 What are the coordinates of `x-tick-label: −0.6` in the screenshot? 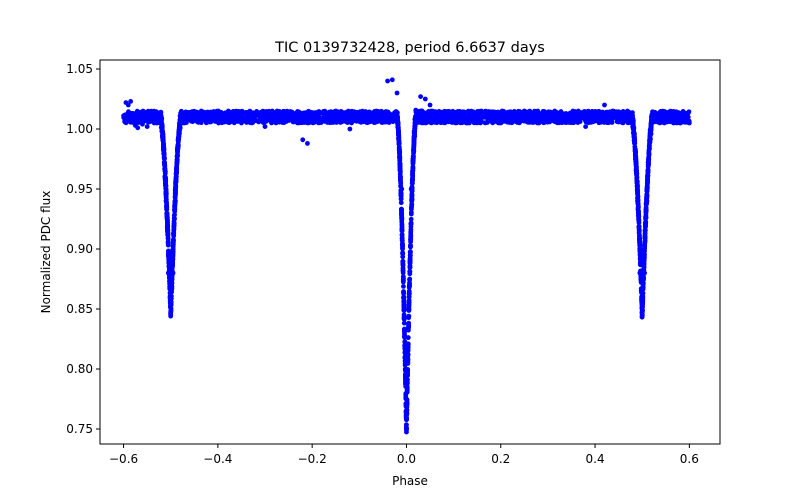 It's located at (123, 459).